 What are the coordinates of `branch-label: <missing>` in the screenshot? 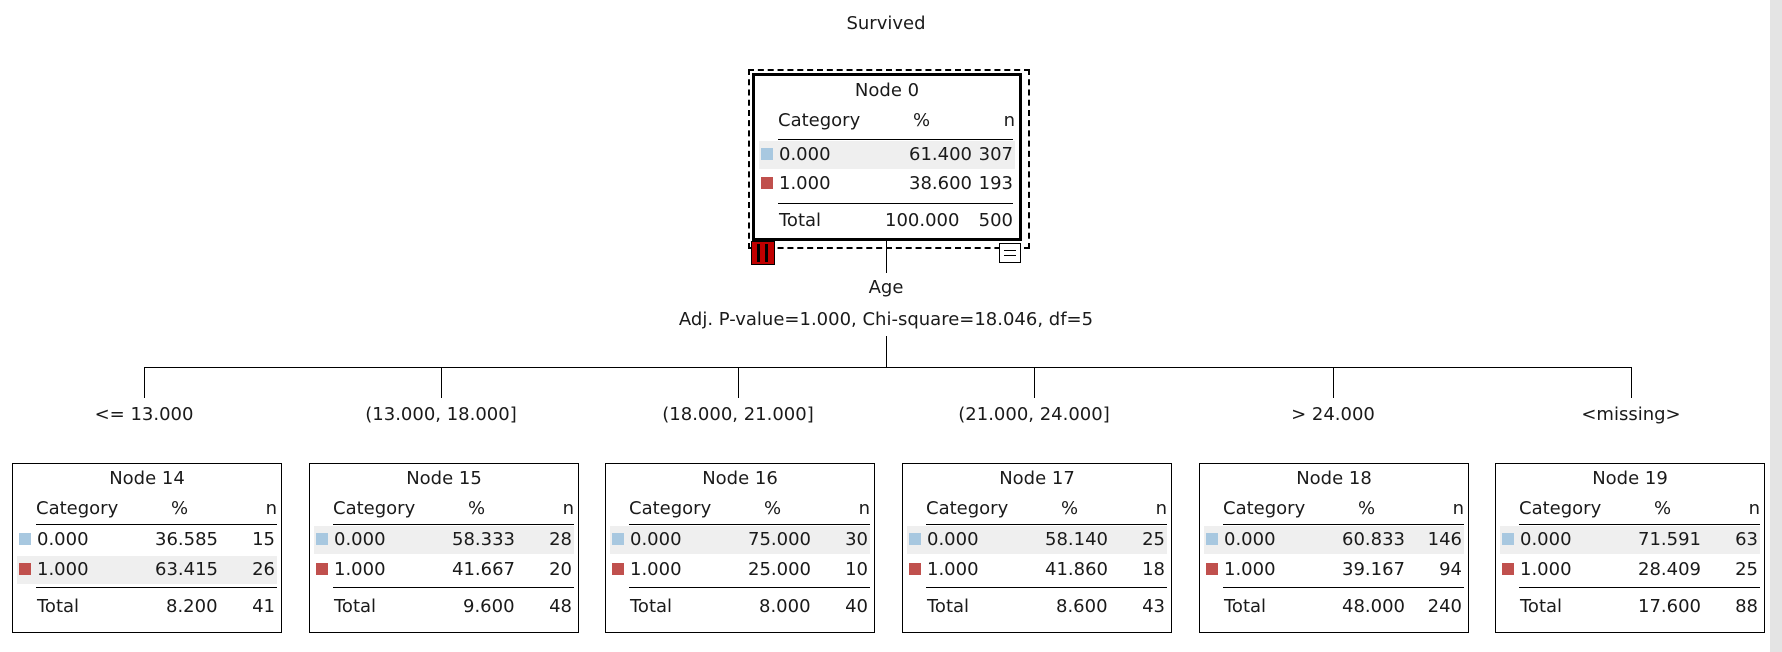 It's located at (1631, 414).